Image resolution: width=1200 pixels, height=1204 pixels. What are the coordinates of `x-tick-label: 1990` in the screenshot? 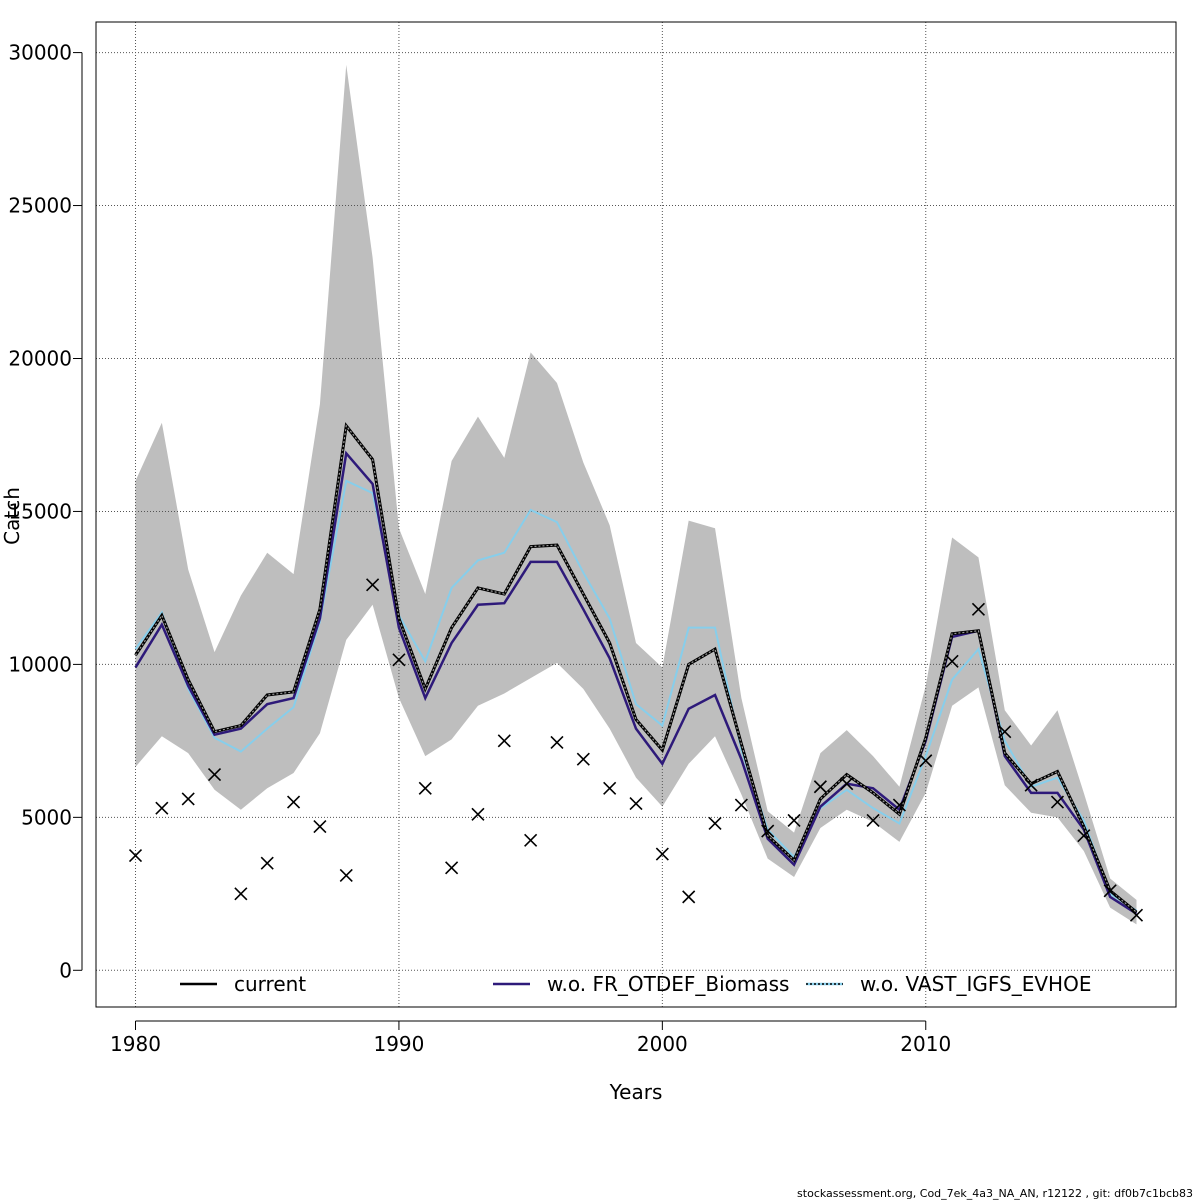 It's located at (398, 1044).